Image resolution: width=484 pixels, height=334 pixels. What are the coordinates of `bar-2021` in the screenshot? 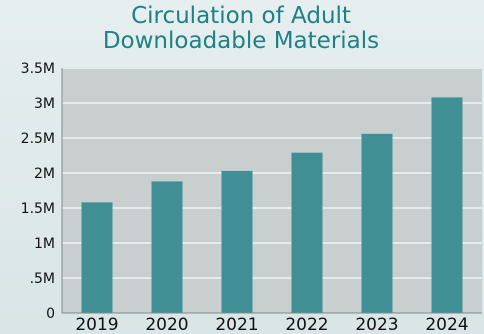 It's located at (237, 241).